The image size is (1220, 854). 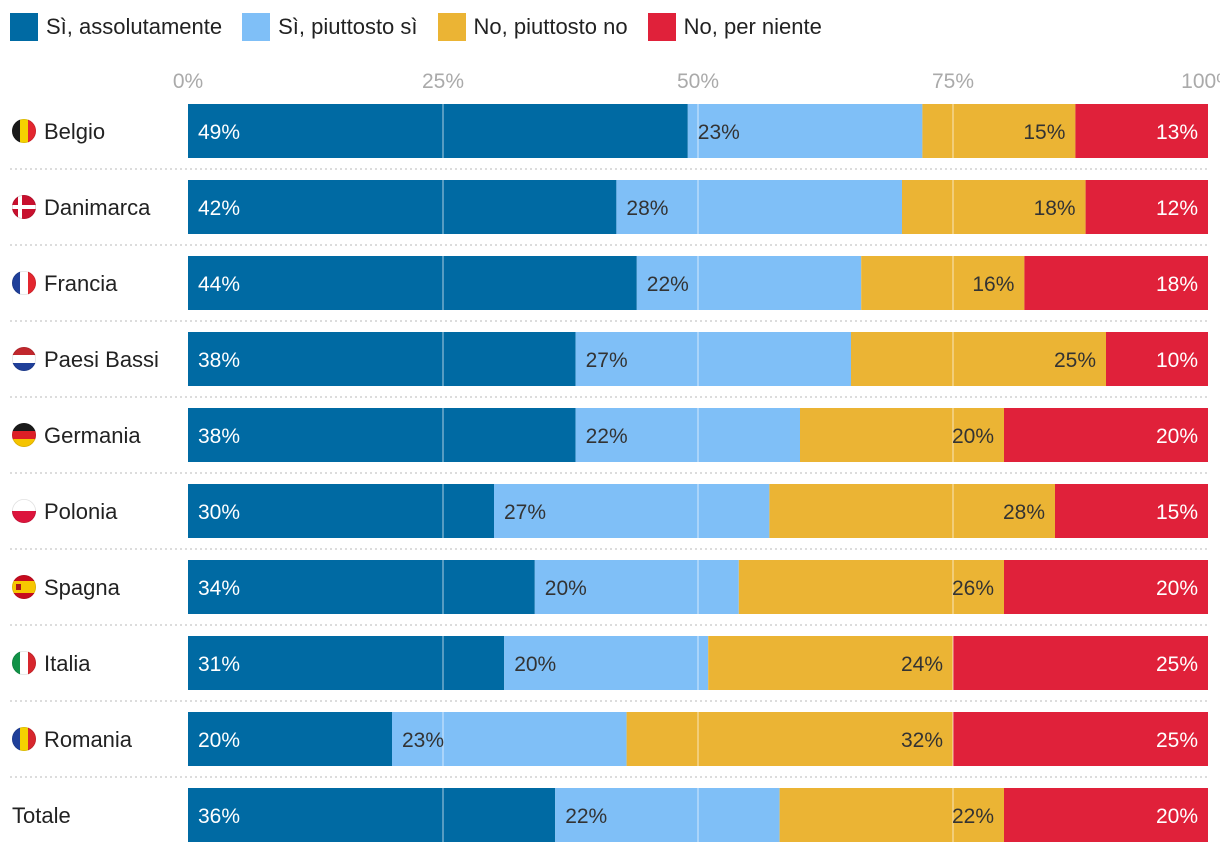 I want to click on category-label: Germania, so click(x=92, y=435).